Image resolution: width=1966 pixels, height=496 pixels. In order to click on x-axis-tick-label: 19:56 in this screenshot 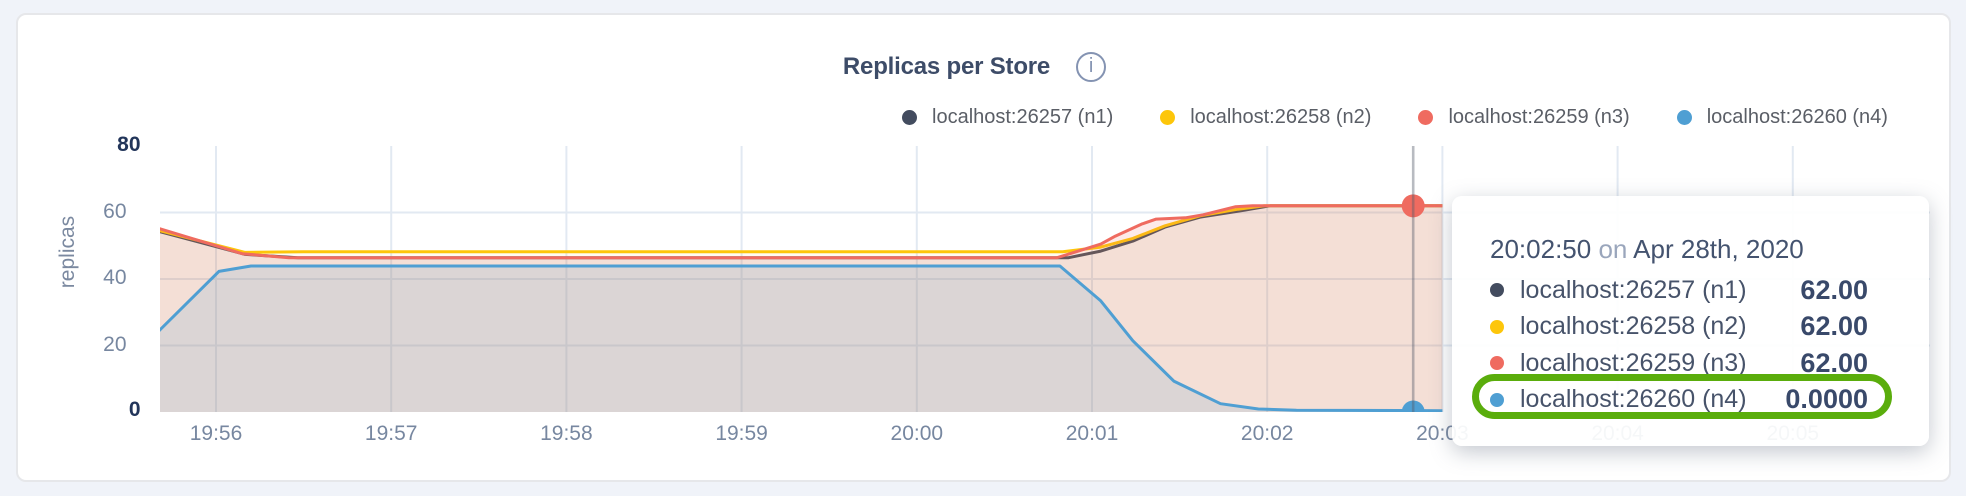, I will do `click(216, 433)`.